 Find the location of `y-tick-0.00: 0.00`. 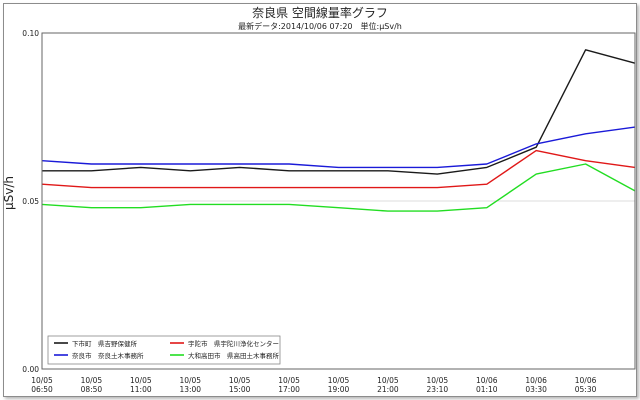

y-tick-0.00: 0.00 is located at coordinates (30, 369).